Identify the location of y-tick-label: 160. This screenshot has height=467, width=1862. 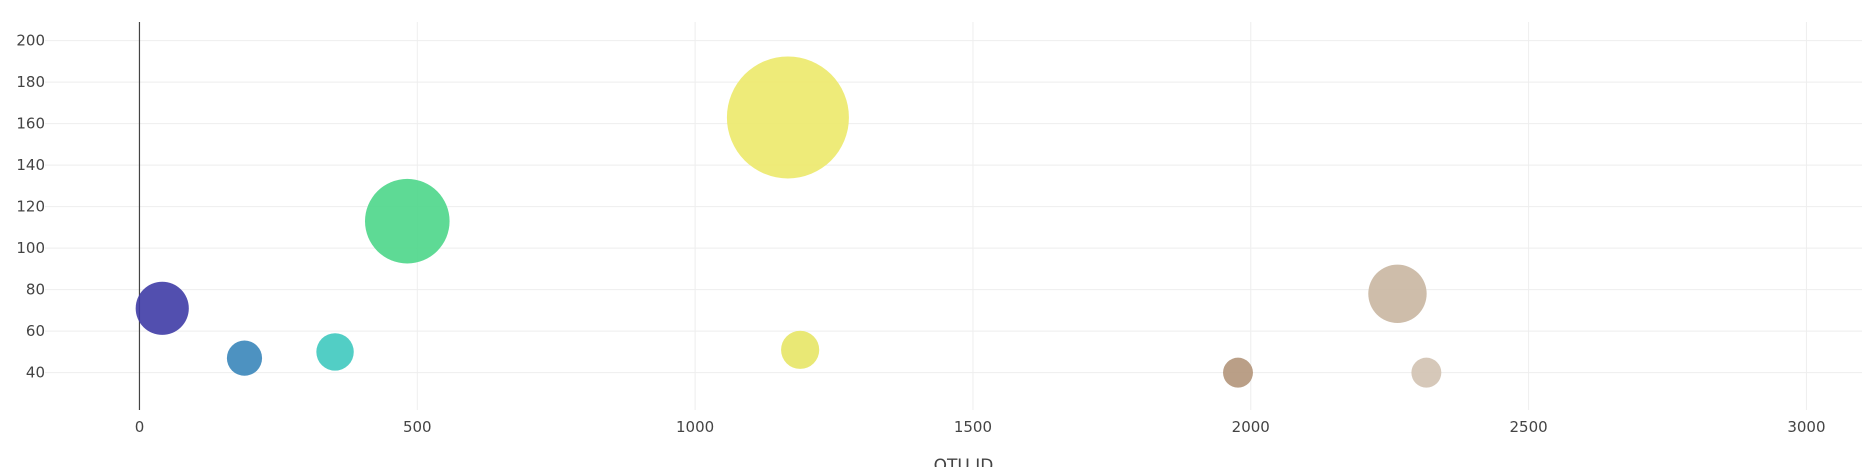
(30, 124).